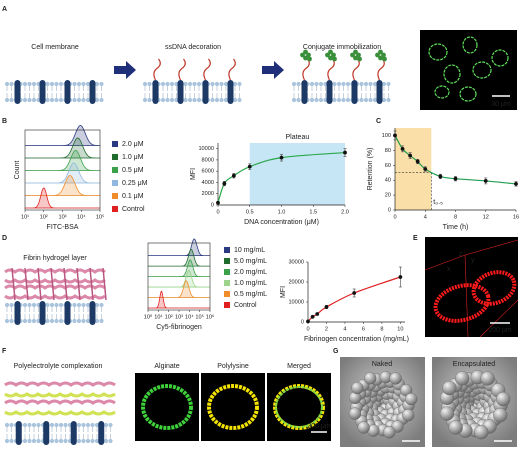 The image size is (520, 466). Describe the element at coordinates (179, 327) in the screenshot. I see `x-axis-label: Cy5-fibrinogen` at that location.